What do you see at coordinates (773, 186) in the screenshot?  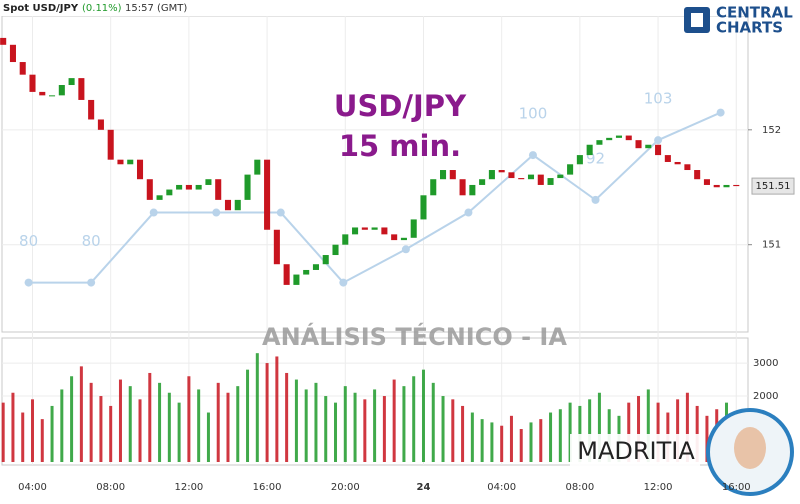 I see `last-price-badge` at bounding box center [773, 186].